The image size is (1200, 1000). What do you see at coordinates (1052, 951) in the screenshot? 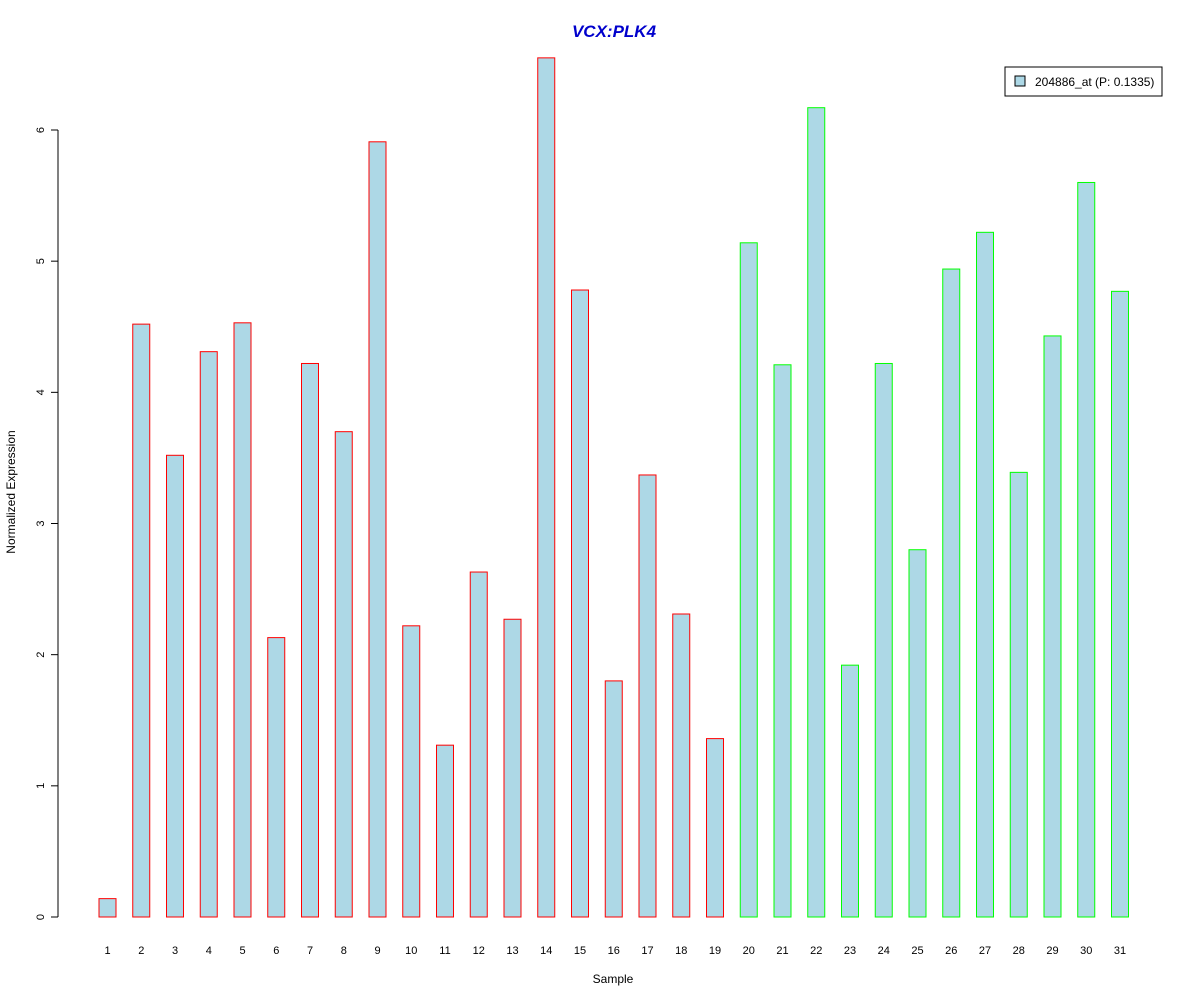
I see `x-tick-label: 29` at bounding box center [1052, 951].